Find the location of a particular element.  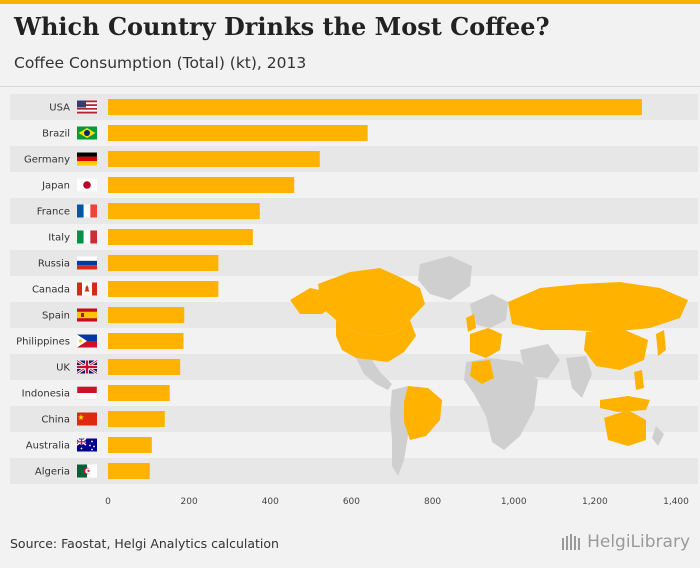

library-icon is located at coordinates (571, 542).